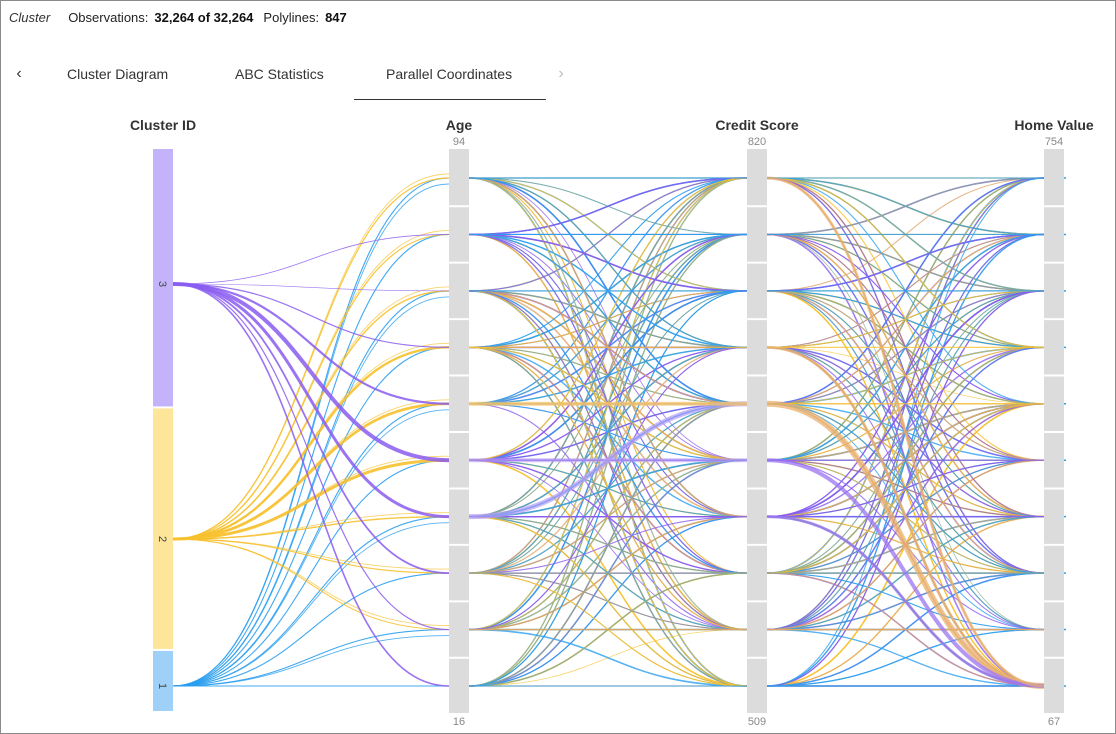  Describe the element at coordinates (162, 539) in the screenshot. I see `cluster-category-label: 2` at that location.